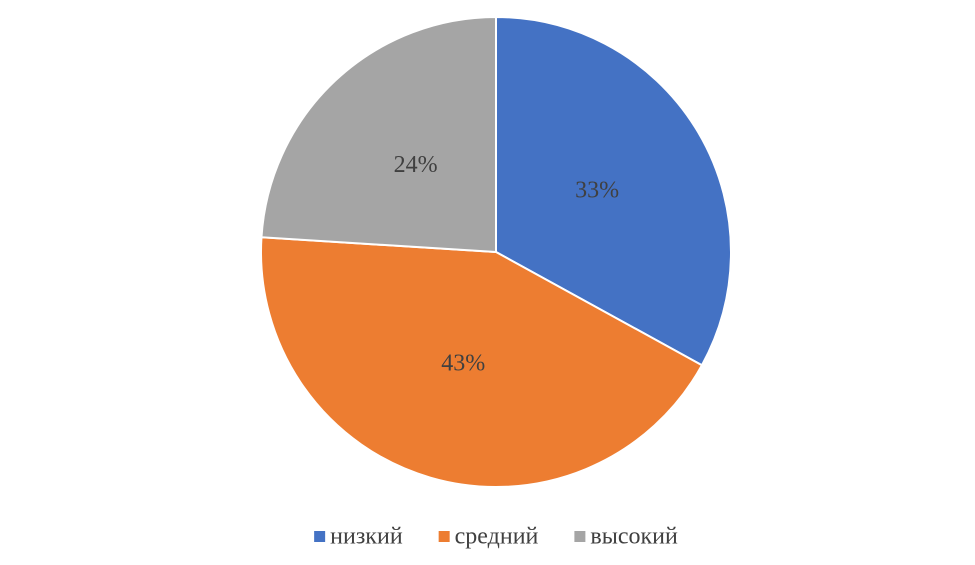 Image resolution: width=975 pixels, height=565 pixels. What do you see at coordinates (416, 165) in the screenshot?
I see `data-label: 24%` at bounding box center [416, 165].